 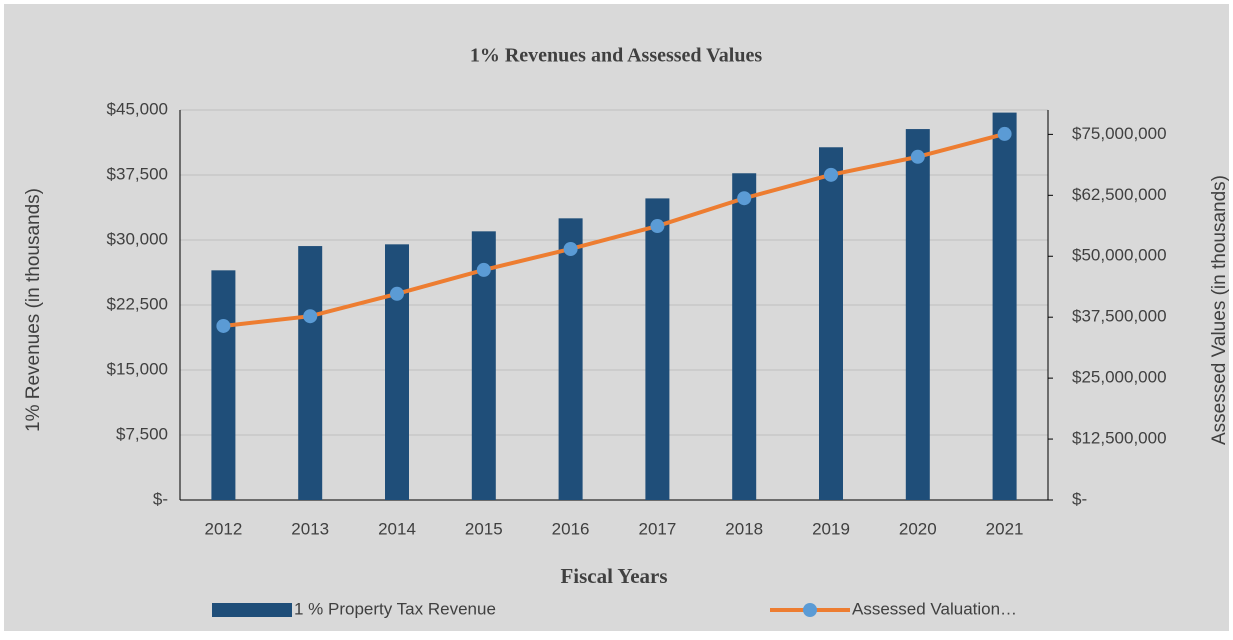 What do you see at coordinates (252, 610) in the screenshot?
I see `legend-swatch` at bounding box center [252, 610].